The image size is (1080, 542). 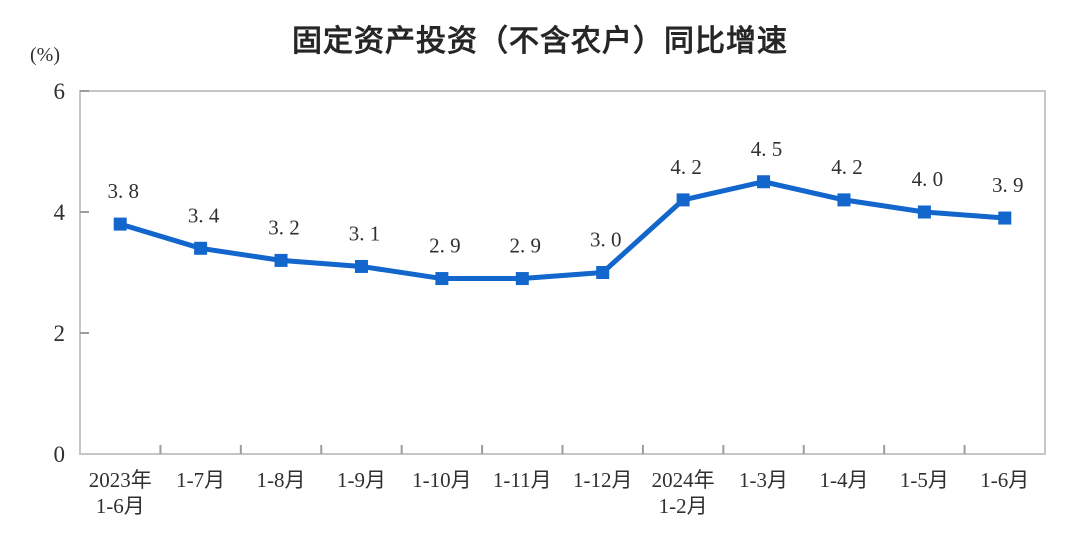 I want to click on x-axis-label: 2024年 1-2月, so click(x=683, y=493).